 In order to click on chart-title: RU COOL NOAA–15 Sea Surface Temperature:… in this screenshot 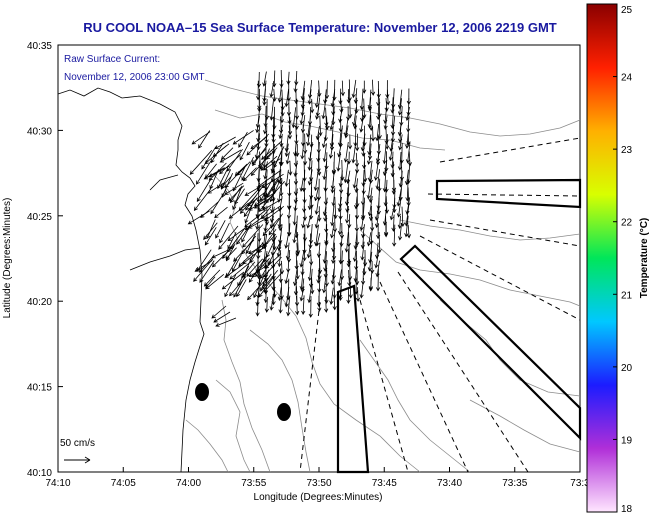, I will do `click(320, 27)`.